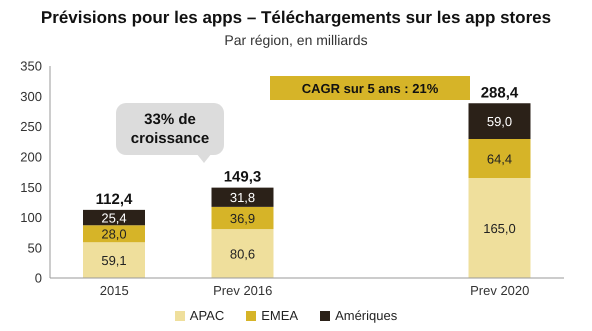 Image resolution: width=592 pixels, height=331 pixels. I want to click on y-tick-label: 350, so click(31, 66).